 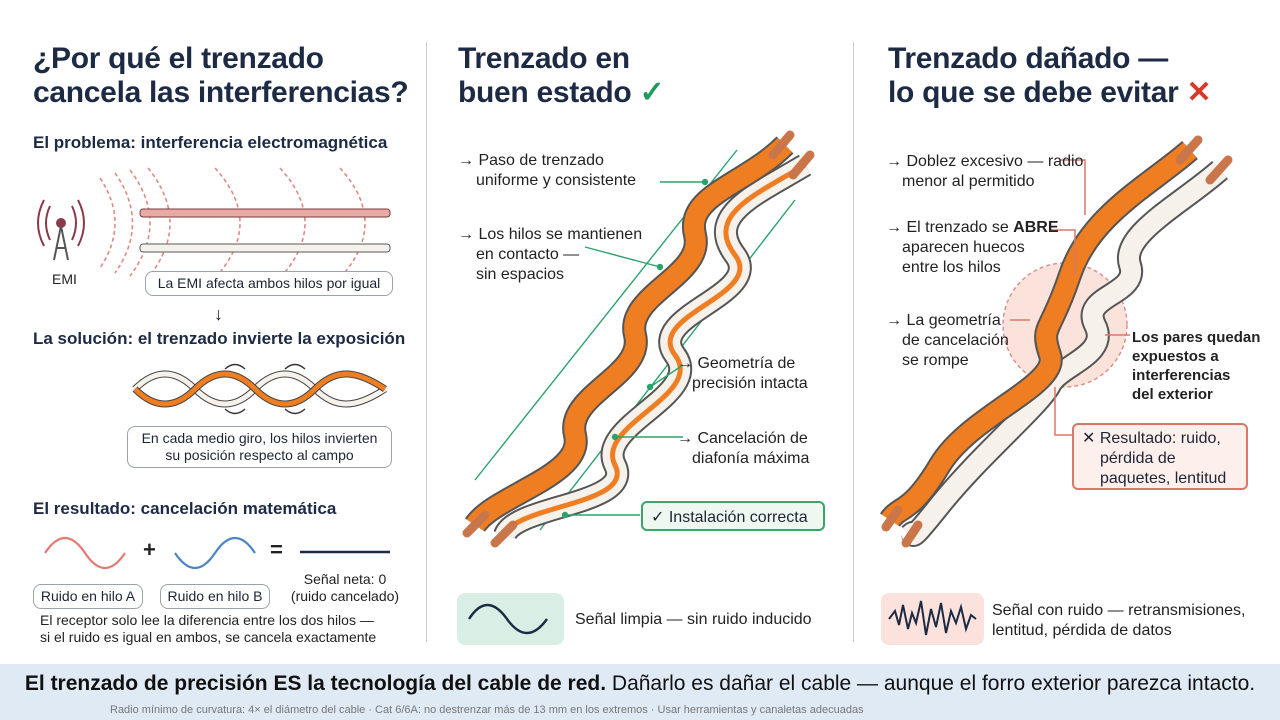 What do you see at coordinates (1151, 438) in the screenshot?
I see `result-error-line1: ✕ Resultado: ruido,` at bounding box center [1151, 438].